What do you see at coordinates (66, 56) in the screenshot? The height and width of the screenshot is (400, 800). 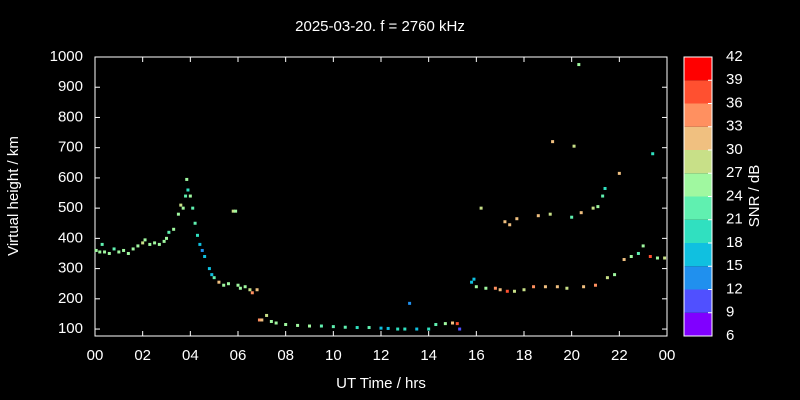 I see `y-tick-label: 1000` at bounding box center [66, 56].